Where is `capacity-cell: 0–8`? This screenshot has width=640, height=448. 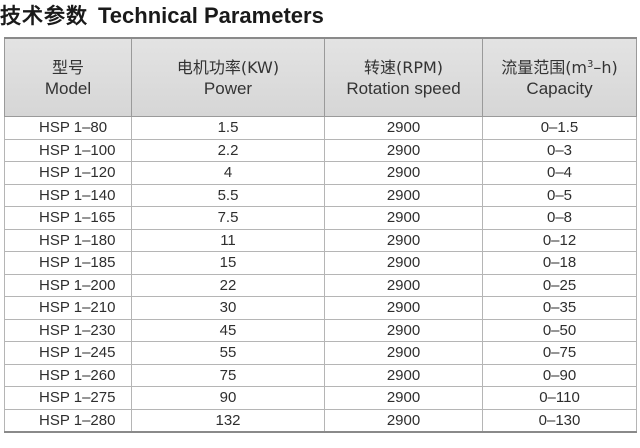 capacity-cell: 0–8 is located at coordinates (559, 218).